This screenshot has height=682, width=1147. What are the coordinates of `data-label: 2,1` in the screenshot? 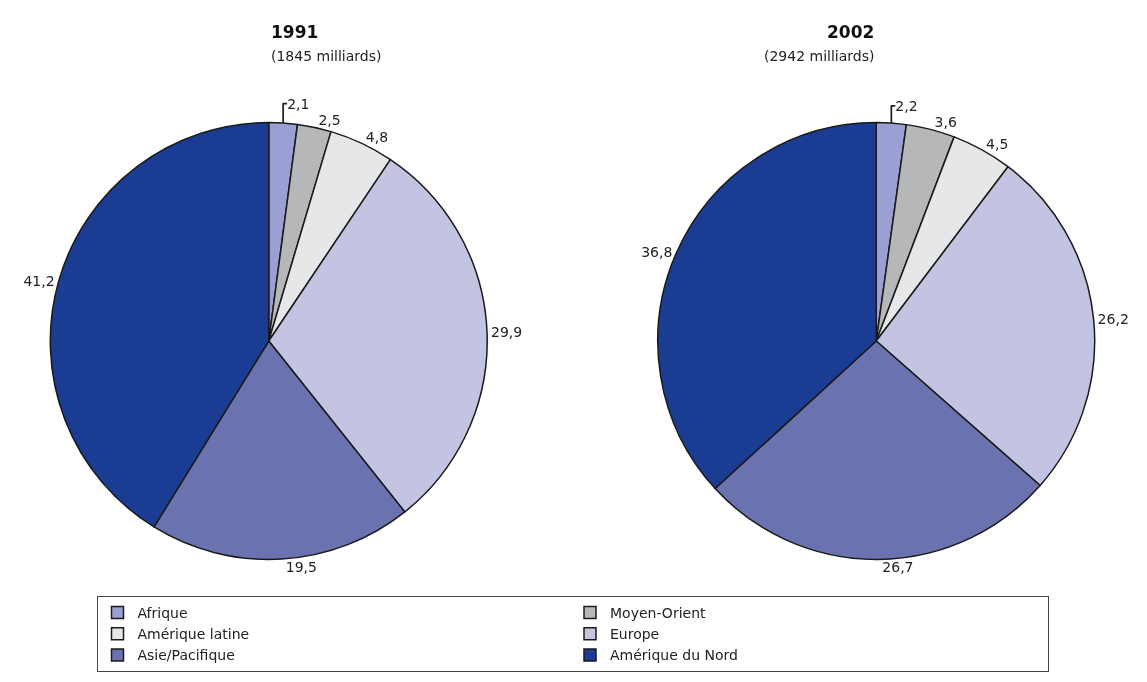 It's located at (298, 103).